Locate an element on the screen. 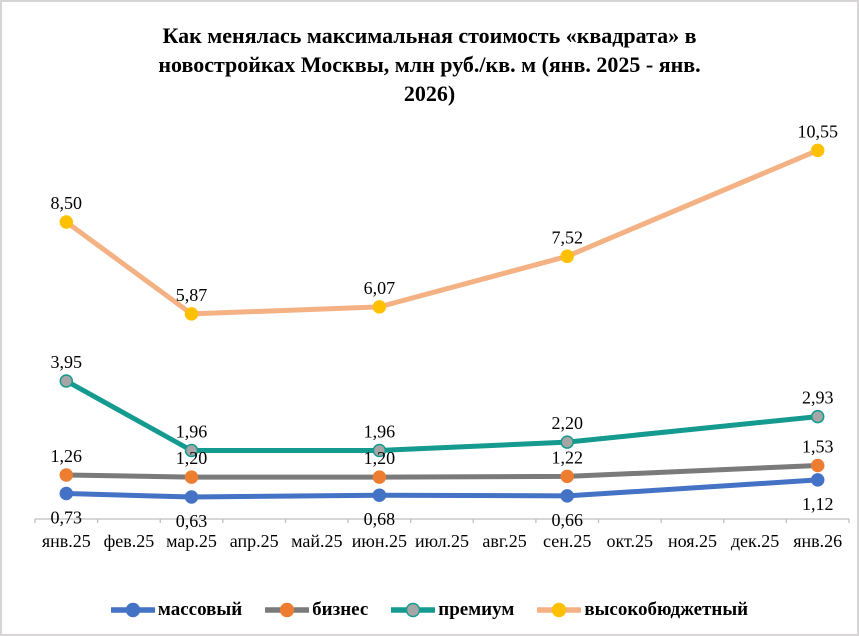 The image size is (859, 636). legend-item-vysokobyudzhetnyy: высокобюджетный is located at coordinates (642, 609).